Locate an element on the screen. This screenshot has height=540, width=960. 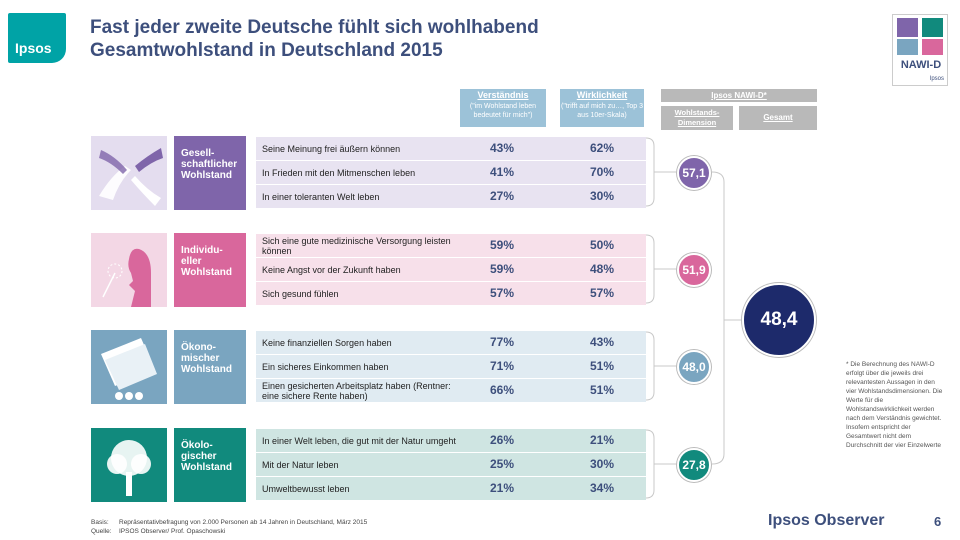
table-row: Keine Angst vor der Zukunft haben 59% 48% is located at coordinates (451, 270).